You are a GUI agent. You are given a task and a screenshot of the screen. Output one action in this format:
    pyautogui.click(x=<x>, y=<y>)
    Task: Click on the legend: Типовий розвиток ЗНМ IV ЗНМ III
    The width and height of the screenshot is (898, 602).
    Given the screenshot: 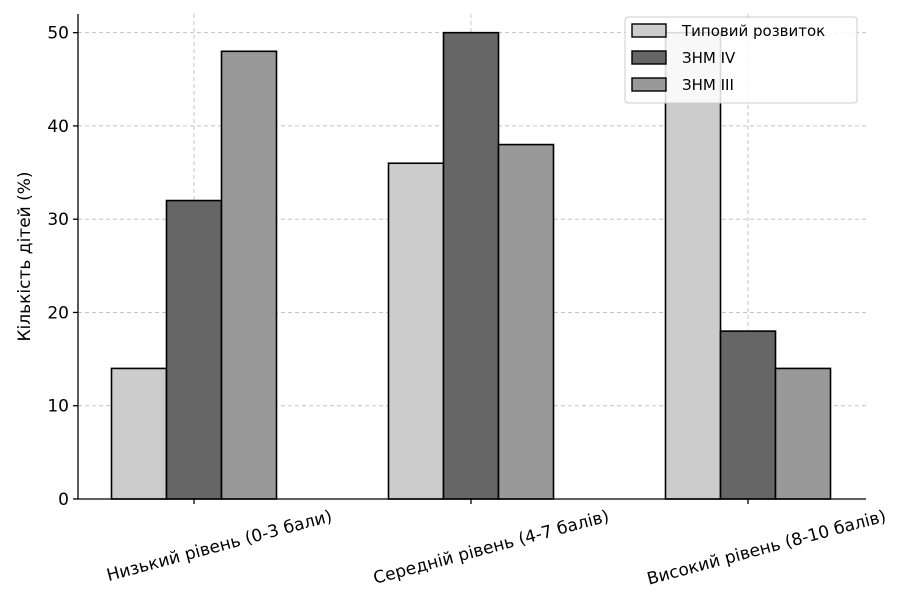 What is the action you would take?
    pyautogui.click(x=741, y=60)
    